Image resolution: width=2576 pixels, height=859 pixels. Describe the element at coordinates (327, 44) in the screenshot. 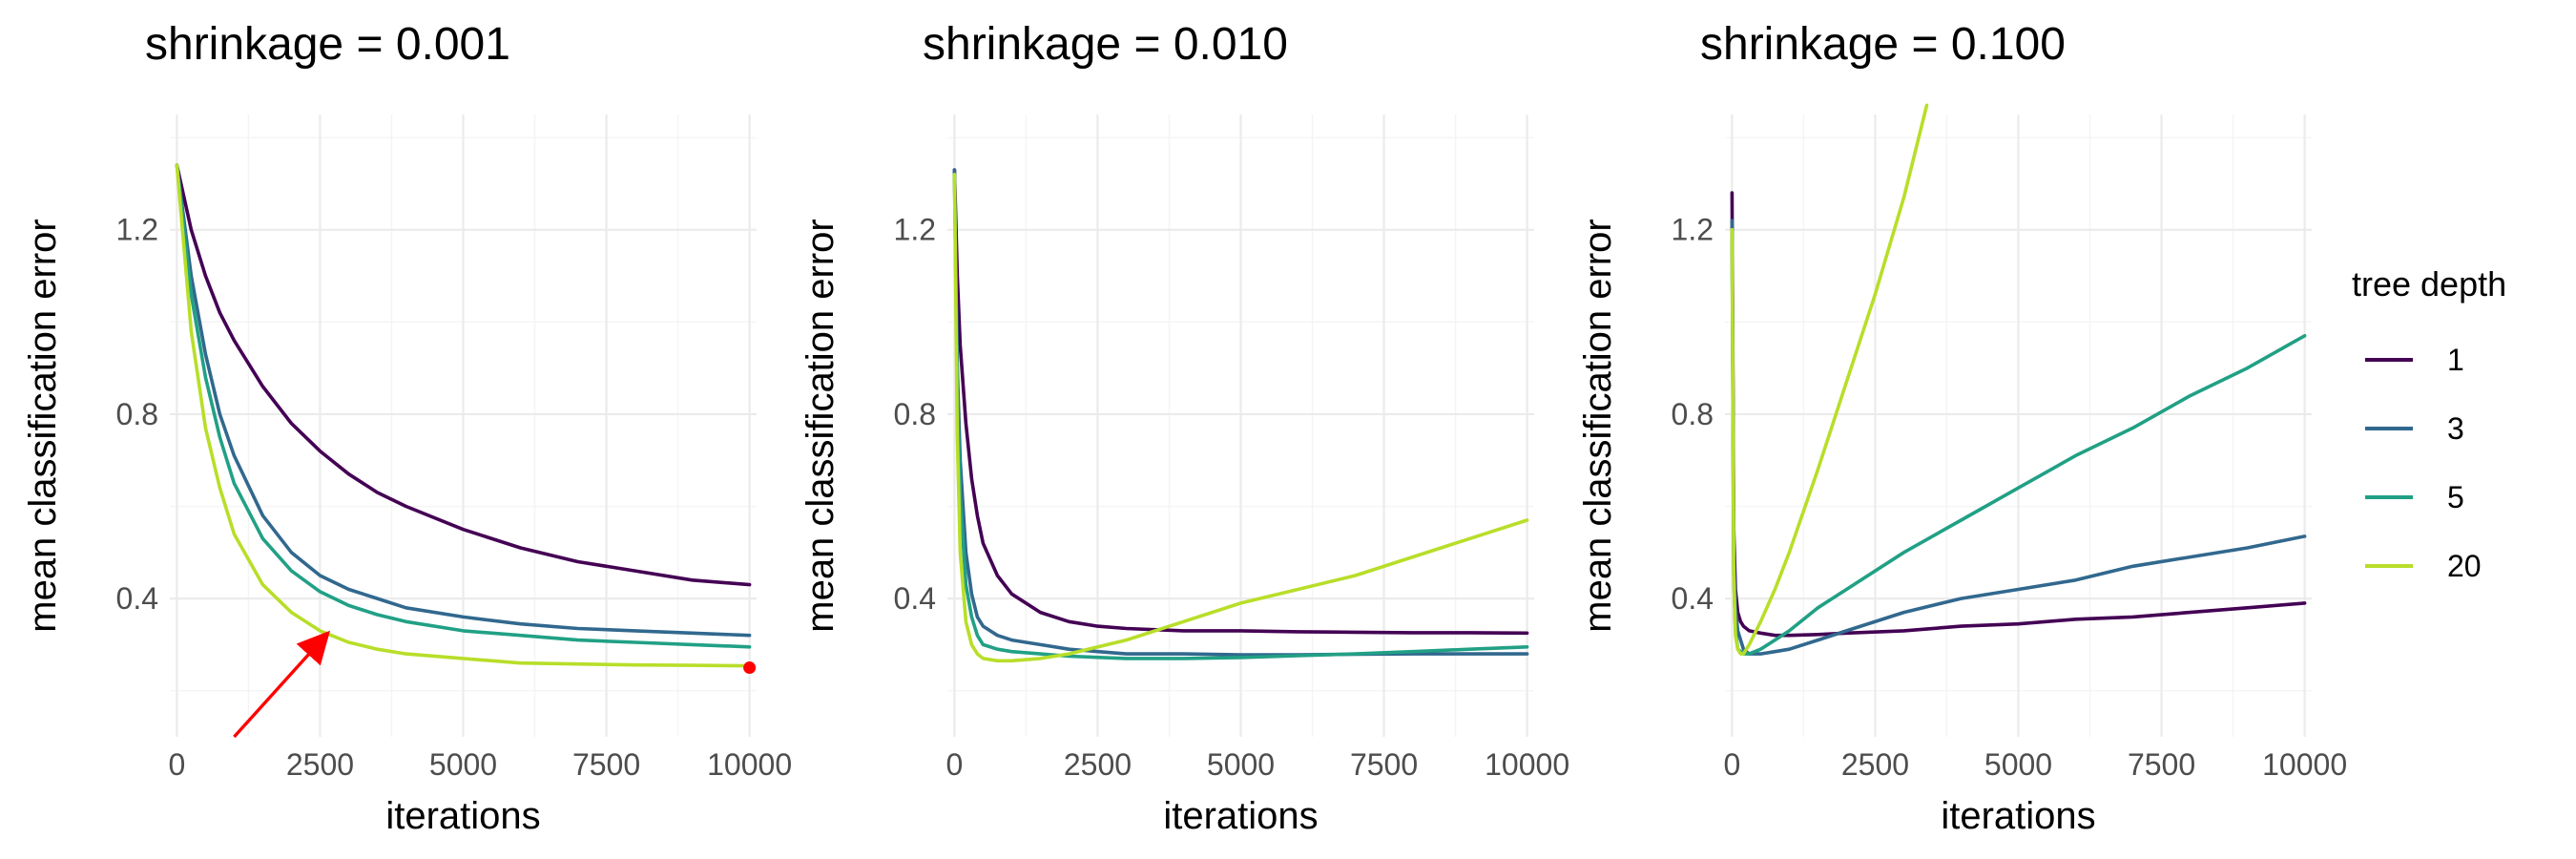

I see `panel-title: shrinkage = 0.001` at that location.